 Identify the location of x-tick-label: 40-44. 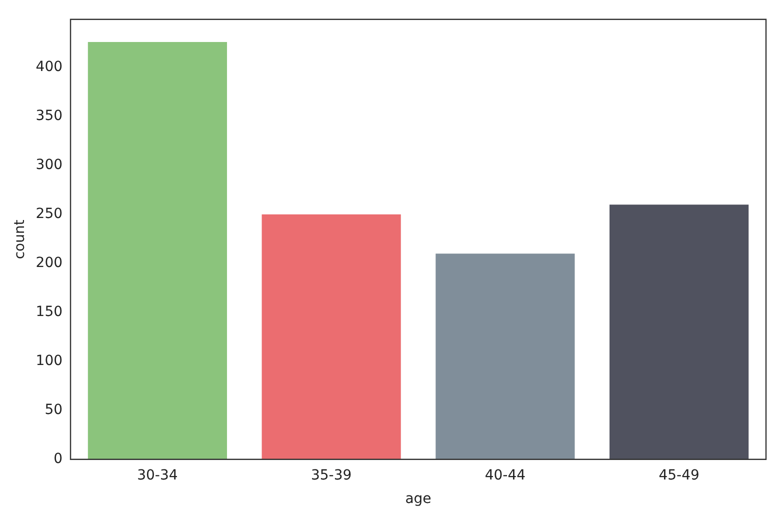
(505, 475).